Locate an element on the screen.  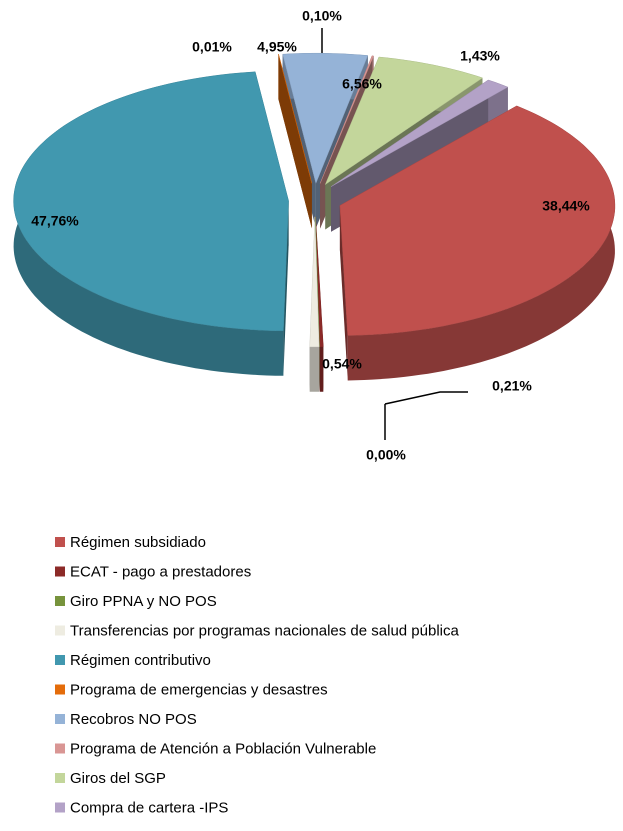
data-label: 0,01% is located at coordinates (212, 47).